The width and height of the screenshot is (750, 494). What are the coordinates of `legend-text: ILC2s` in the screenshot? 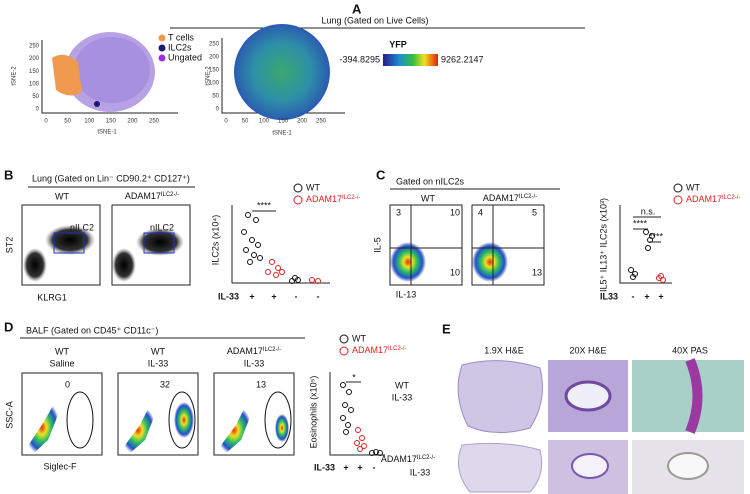 It's located at (180, 47).